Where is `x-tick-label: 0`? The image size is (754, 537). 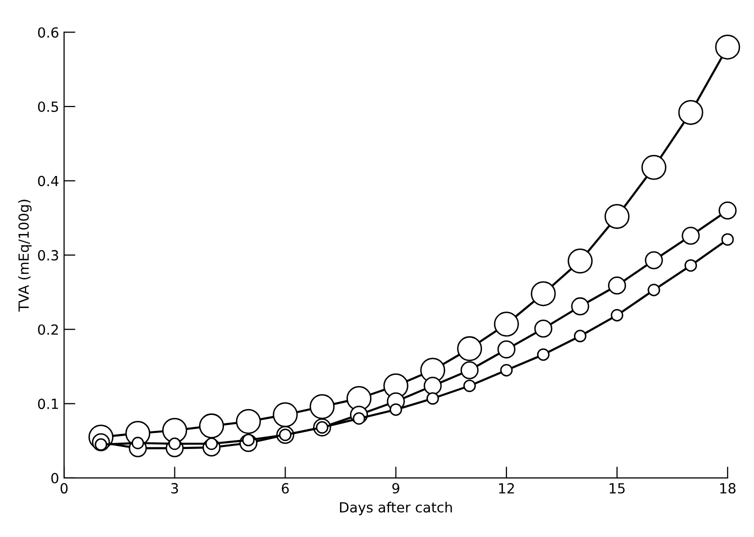 x-tick-label: 0 is located at coordinates (64, 488).